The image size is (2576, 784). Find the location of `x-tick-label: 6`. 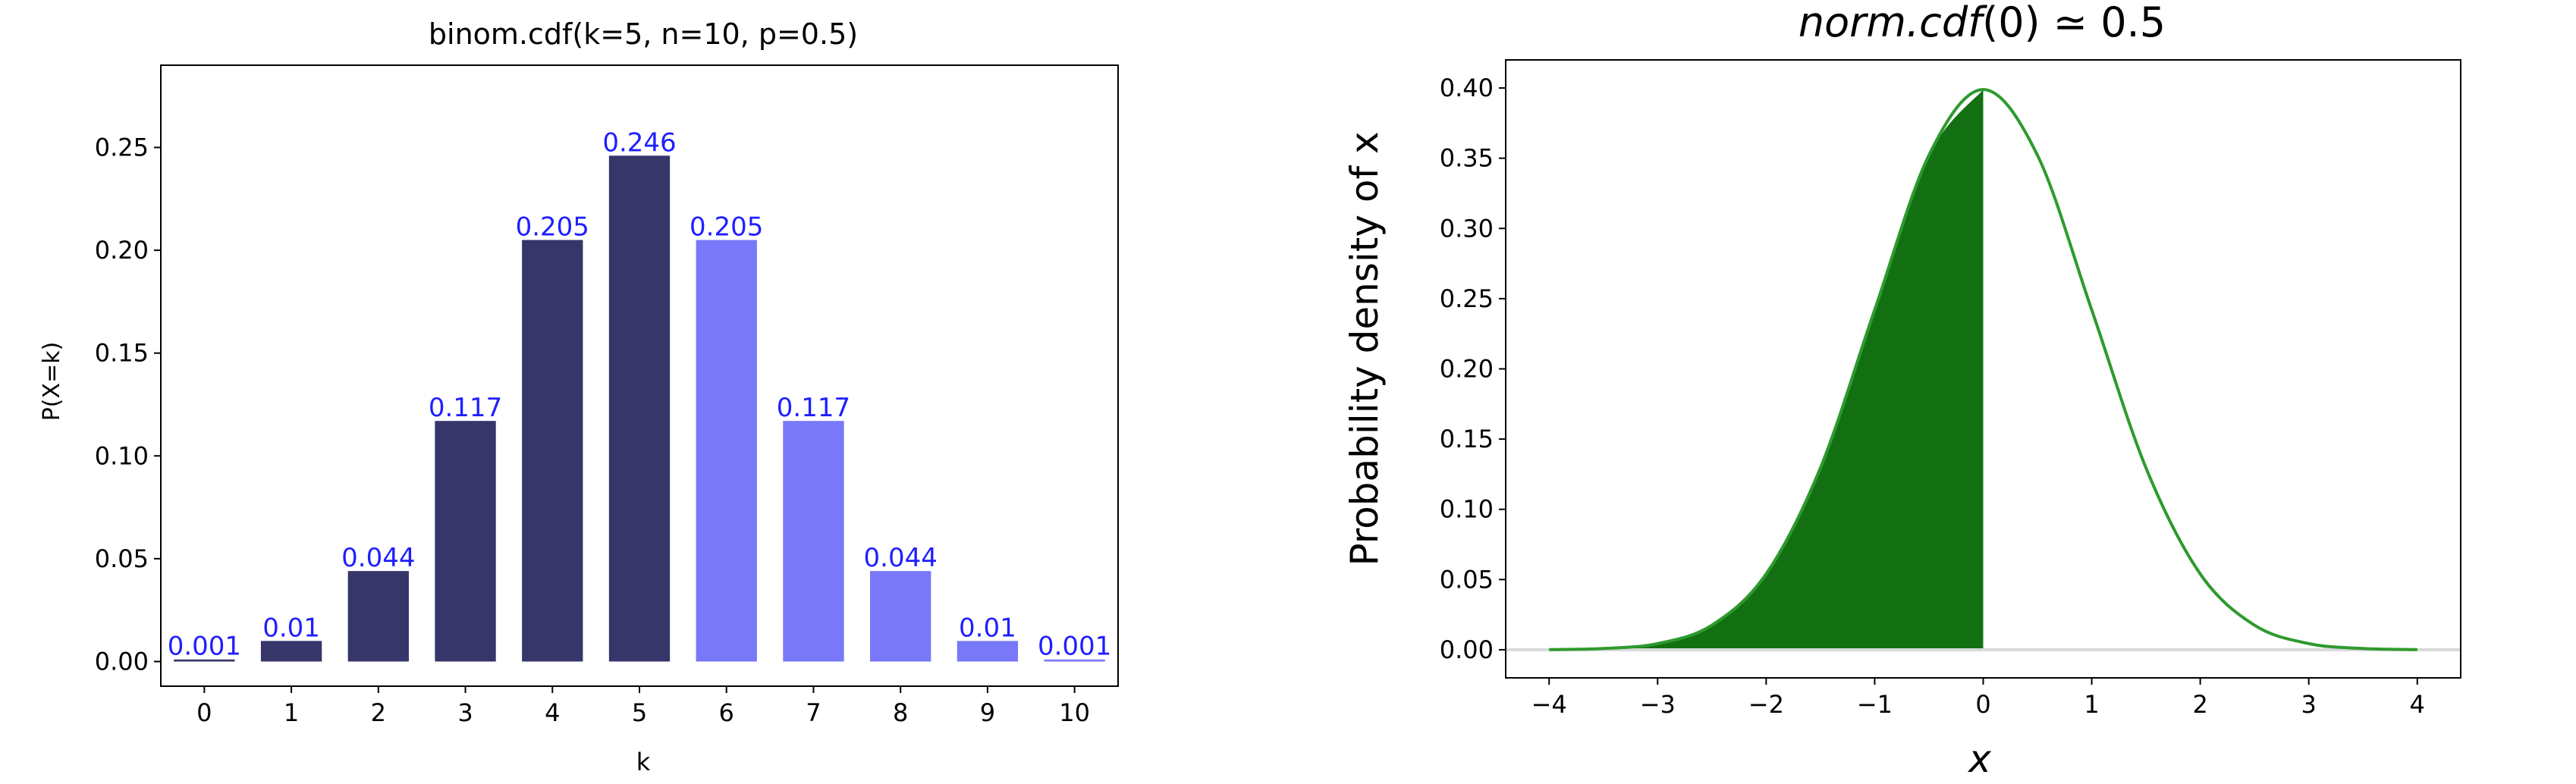

x-tick-label: 6 is located at coordinates (726, 713).